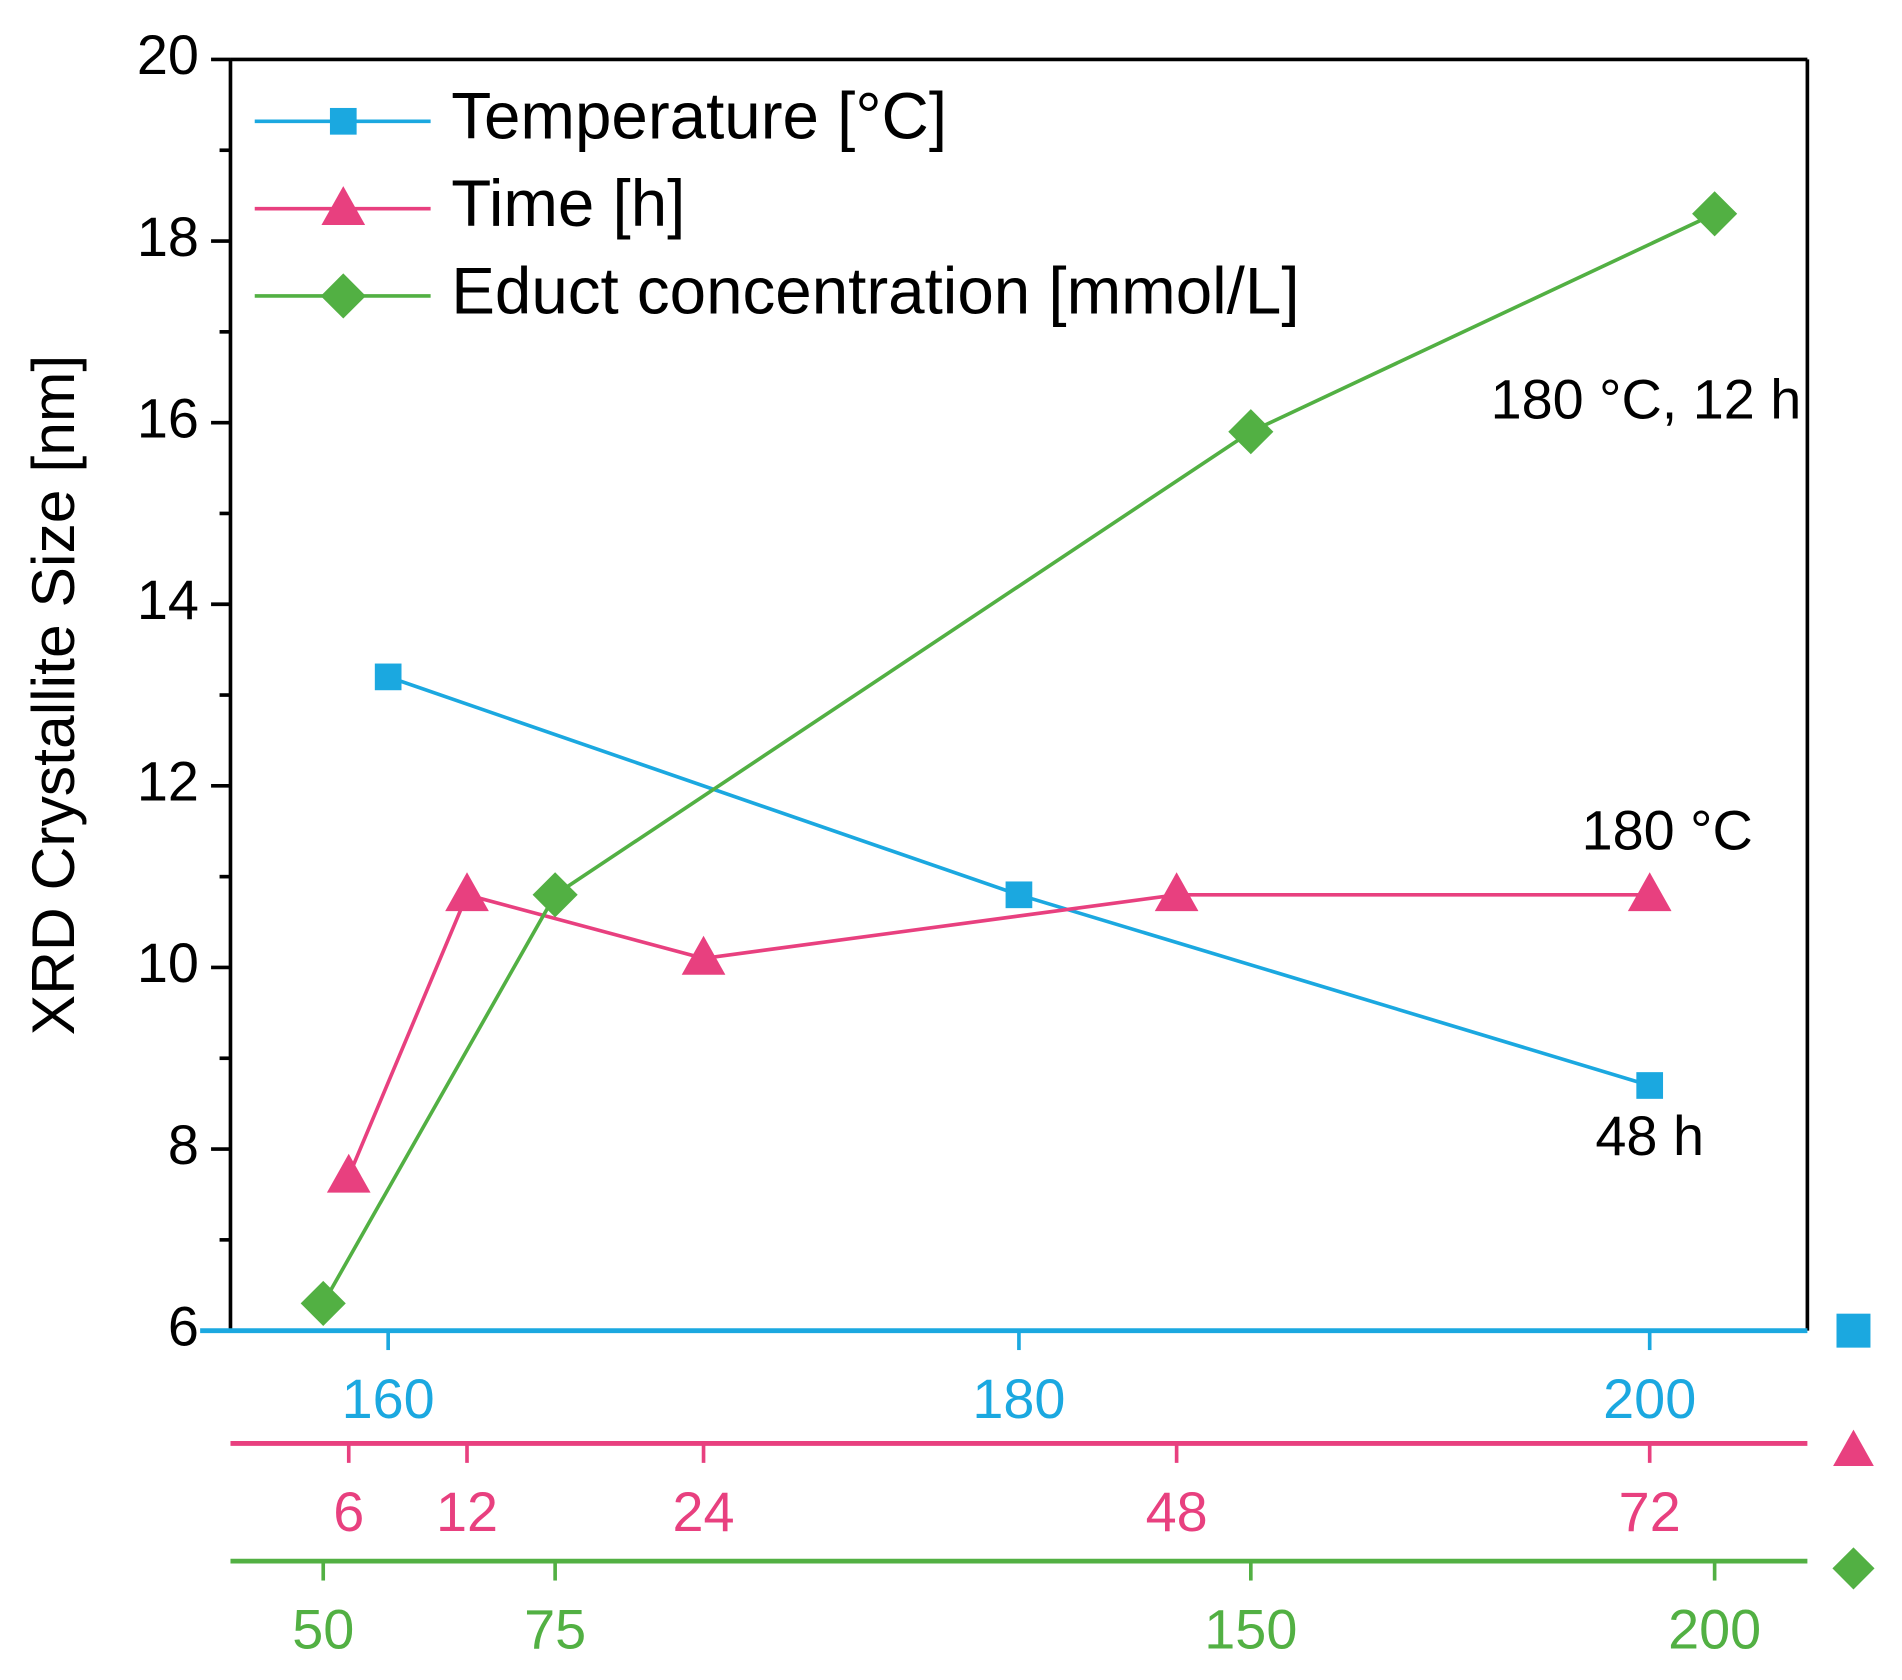 The height and width of the screenshot is (1680, 1902). Describe the element at coordinates (168, 962) in the screenshot. I see `y-tick-label: 10` at that location.